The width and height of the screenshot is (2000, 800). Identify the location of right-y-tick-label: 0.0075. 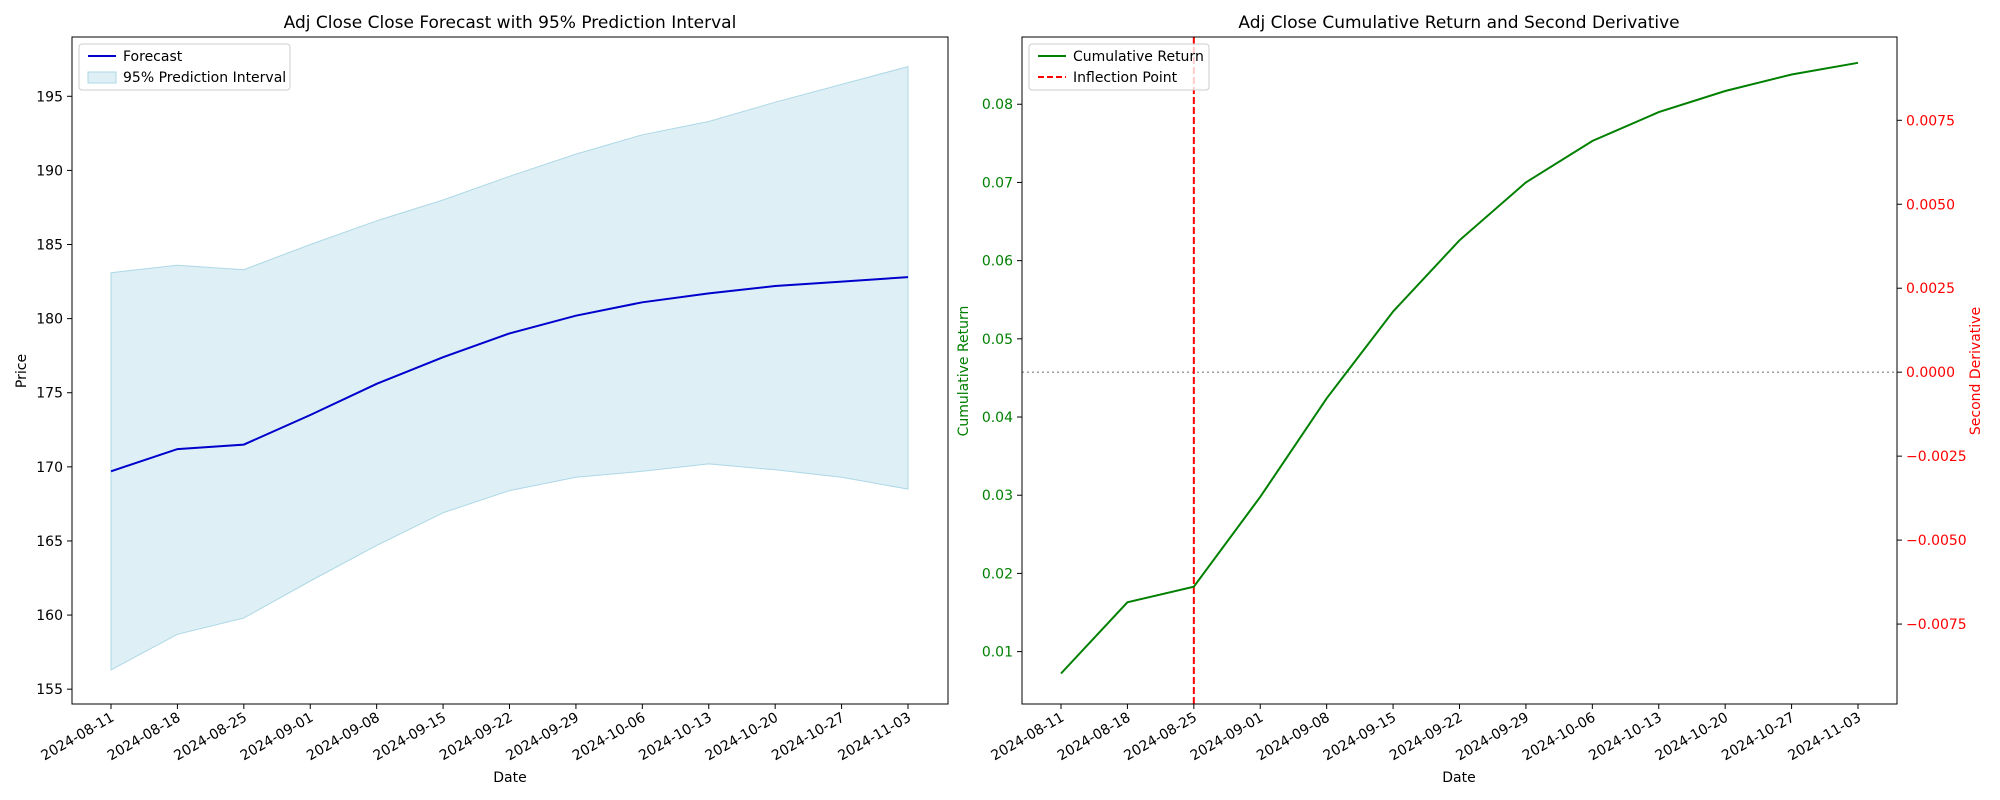
(1930, 121).